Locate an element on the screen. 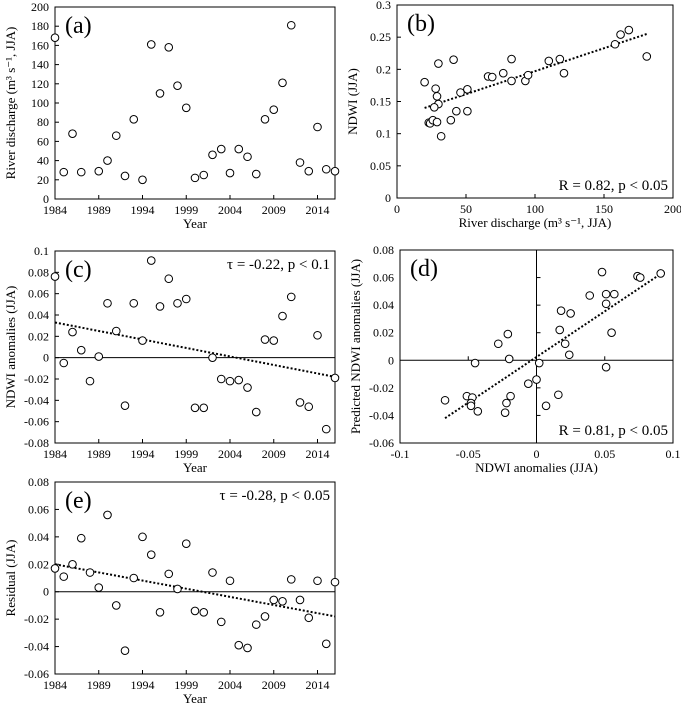 The width and height of the screenshot is (681, 706). panel-label: (a) is located at coordinates (78, 26).